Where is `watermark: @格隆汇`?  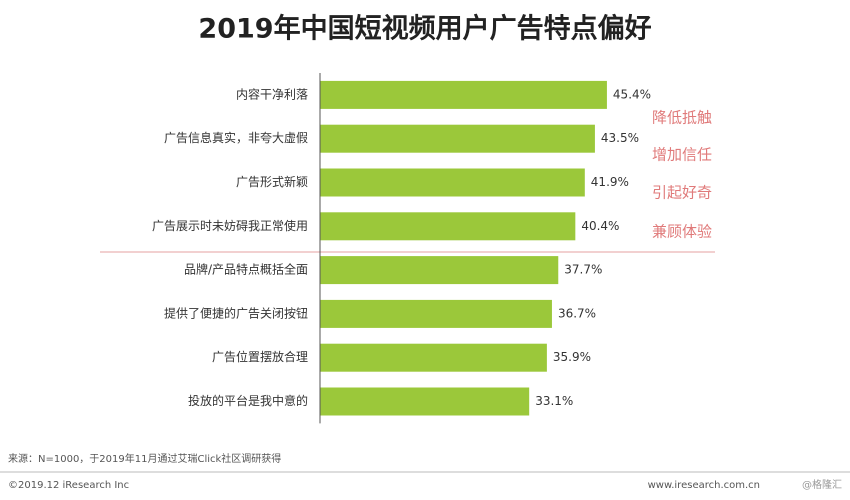
watermark: @格隆汇 is located at coordinates (822, 484).